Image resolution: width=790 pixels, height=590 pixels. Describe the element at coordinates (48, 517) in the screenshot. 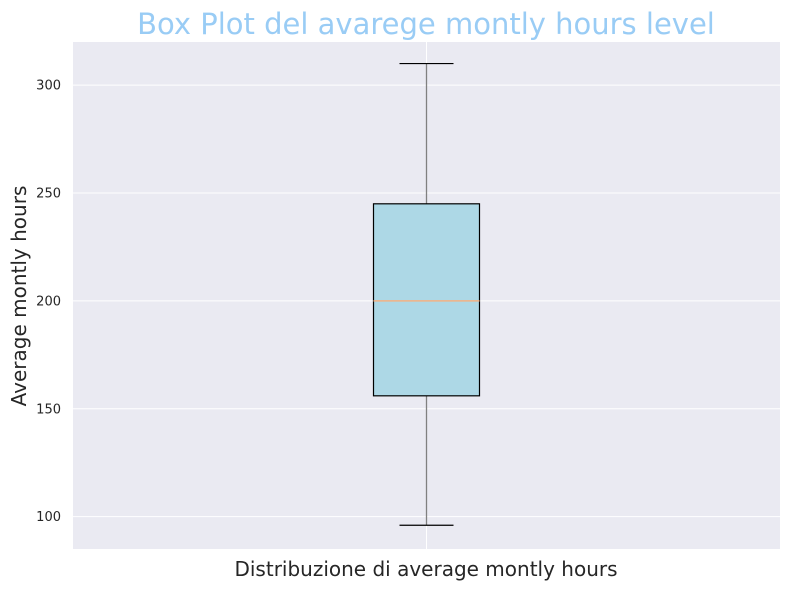

I see `y-tick-label: 100` at that location.